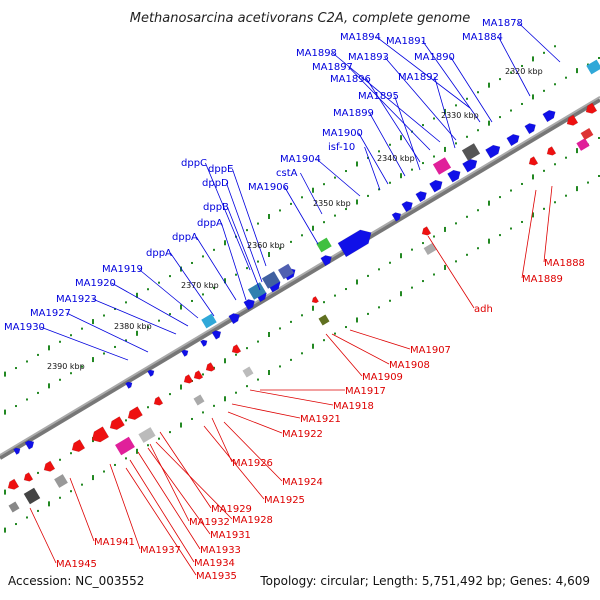 The height and width of the screenshot is (600, 600). What do you see at coordinates (28, 477) in the screenshot?
I see `minus-gene-18-shape` at bounding box center [28, 477].